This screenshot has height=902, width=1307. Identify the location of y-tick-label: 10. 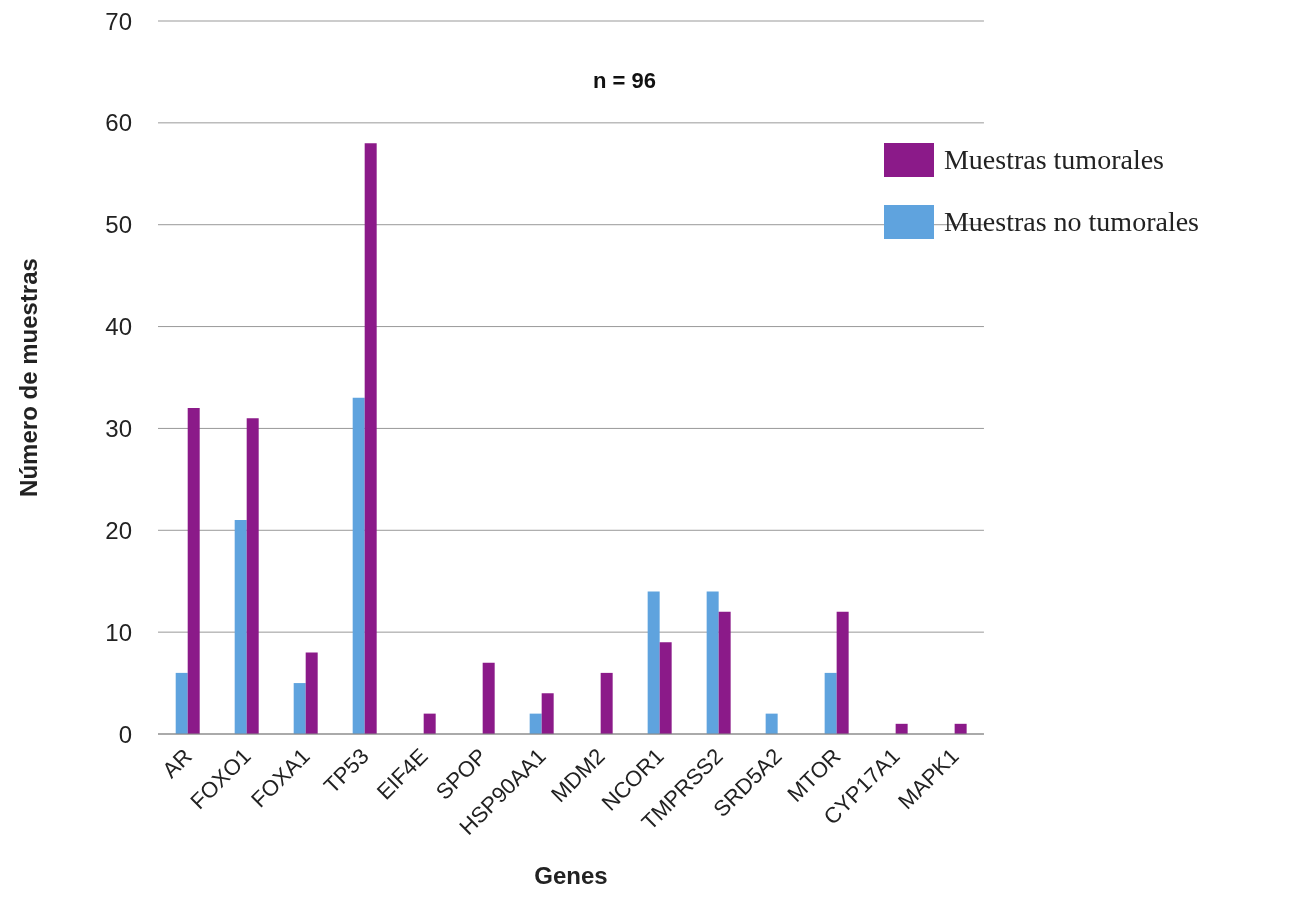
(118, 632).